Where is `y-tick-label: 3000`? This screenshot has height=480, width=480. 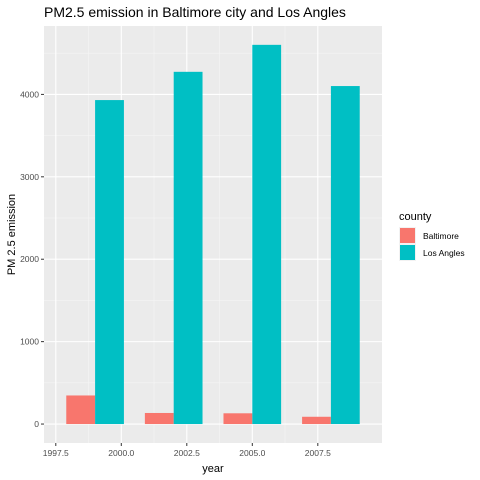 y-tick-label: 3000 is located at coordinates (29, 177).